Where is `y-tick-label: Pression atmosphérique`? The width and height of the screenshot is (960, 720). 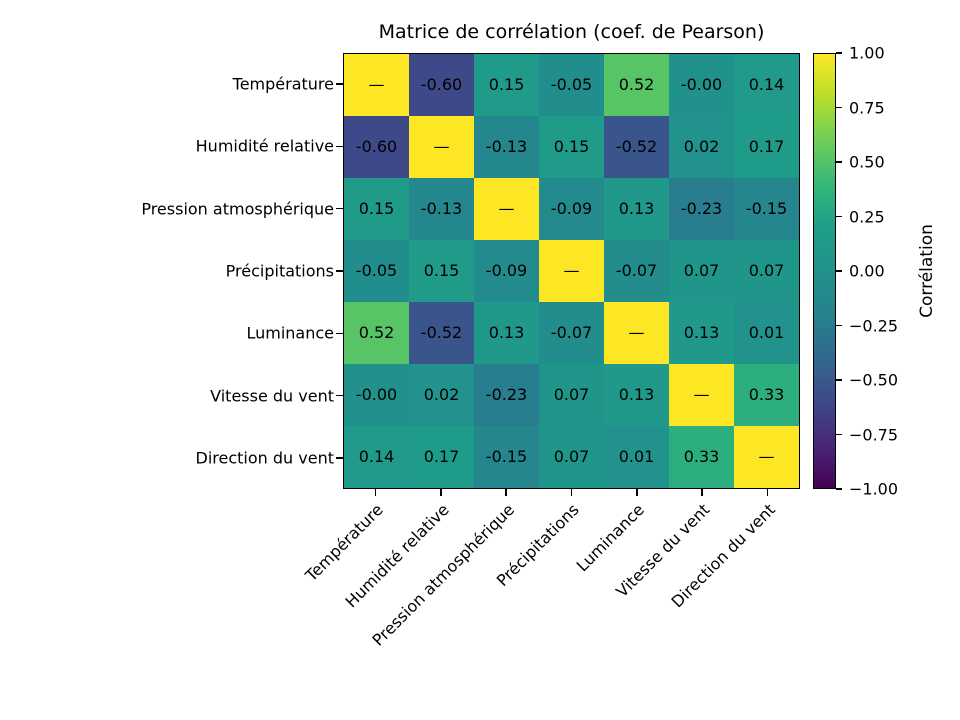
y-tick-label: Pression atmosphérique is located at coordinates (237, 209).